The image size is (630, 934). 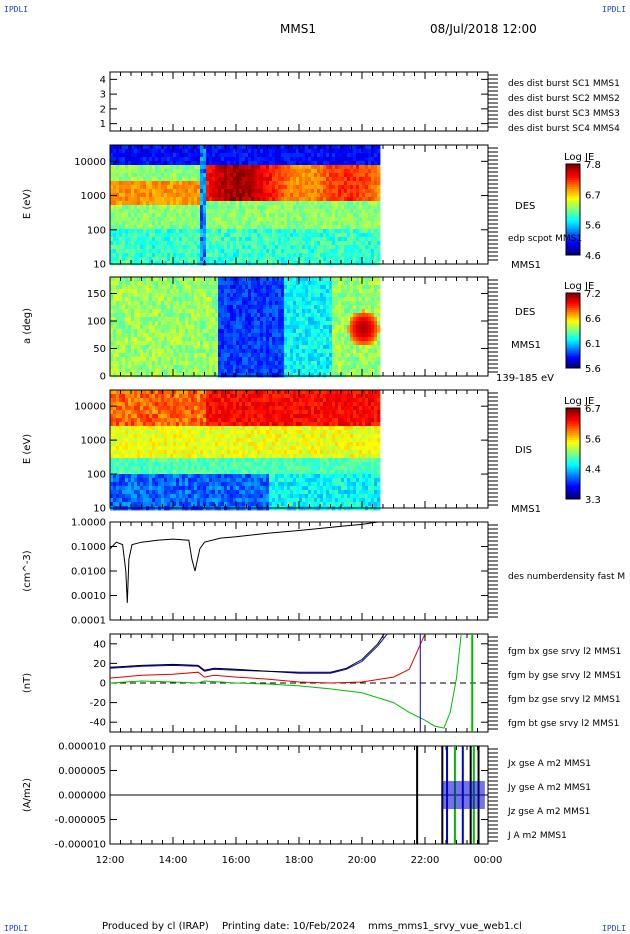 What do you see at coordinates (90, 162) in the screenshot?
I see `des-energy-y-tick-label: 10000` at bounding box center [90, 162].